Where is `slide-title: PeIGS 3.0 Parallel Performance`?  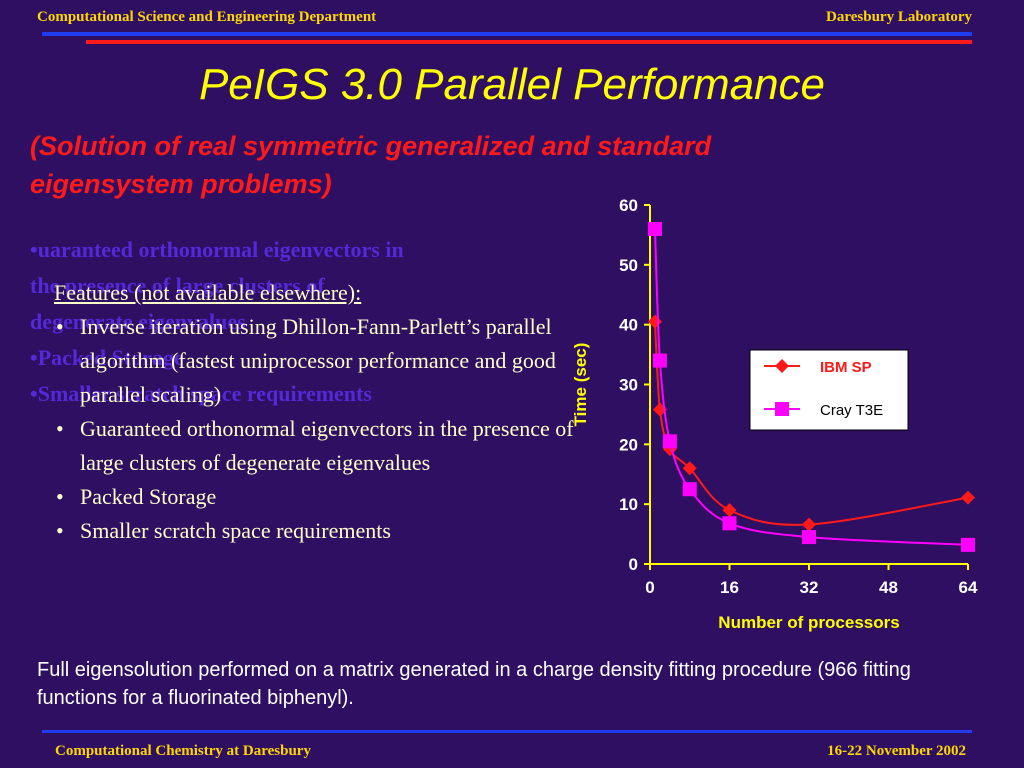
slide-title: PeIGS 3.0 Parallel Performance is located at coordinates (512, 84).